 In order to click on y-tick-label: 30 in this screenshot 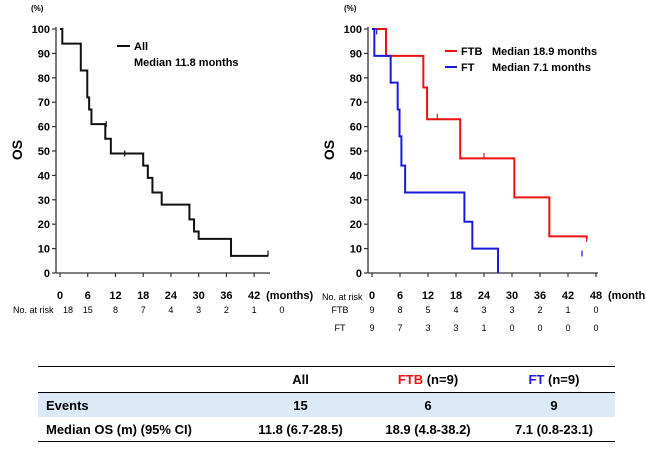, I will do `click(44, 201)`.